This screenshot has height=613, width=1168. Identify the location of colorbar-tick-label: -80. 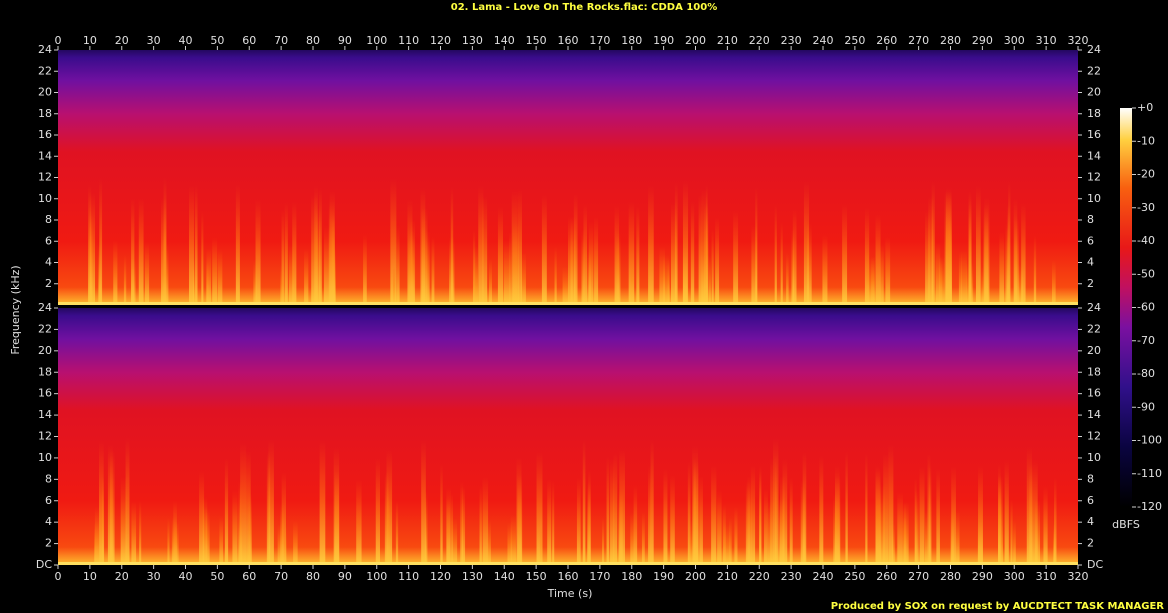
(1146, 373).